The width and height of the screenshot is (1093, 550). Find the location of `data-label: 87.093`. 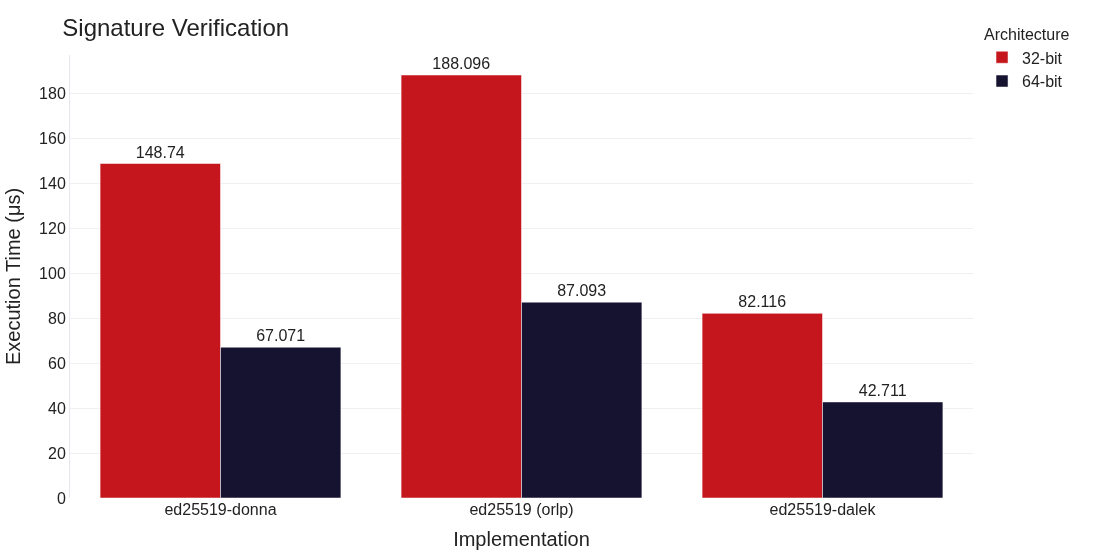

data-label: 87.093 is located at coordinates (582, 291).